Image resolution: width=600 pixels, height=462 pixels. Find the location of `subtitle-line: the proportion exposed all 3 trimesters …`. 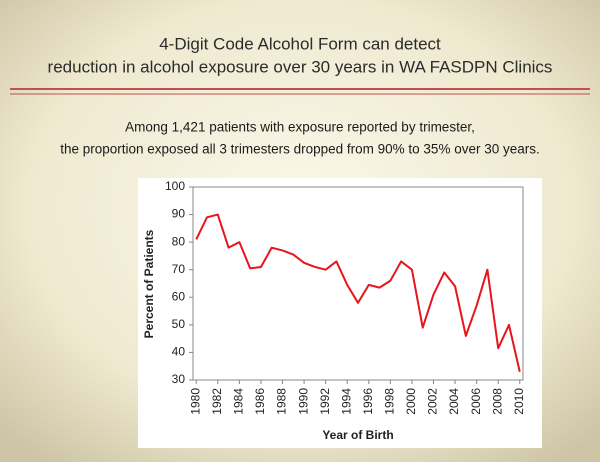

subtitle-line: the proportion exposed all 3 trimesters … is located at coordinates (300, 149).